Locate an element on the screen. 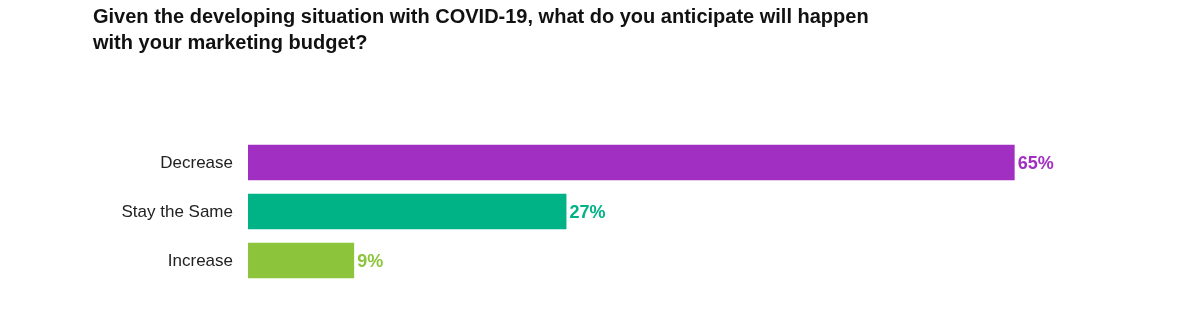 Image resolution: width=1185 pixels, height=329 pixels. data-label: 65% is located at coordinates (1035, 162).